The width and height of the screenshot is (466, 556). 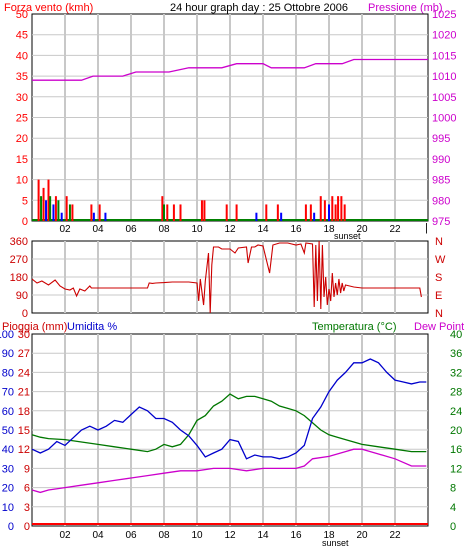 What do you see at coordinates (441, 160) in the screenshot?
I see `pressure-ytick-3: 990` at bounding box center [441, 160].